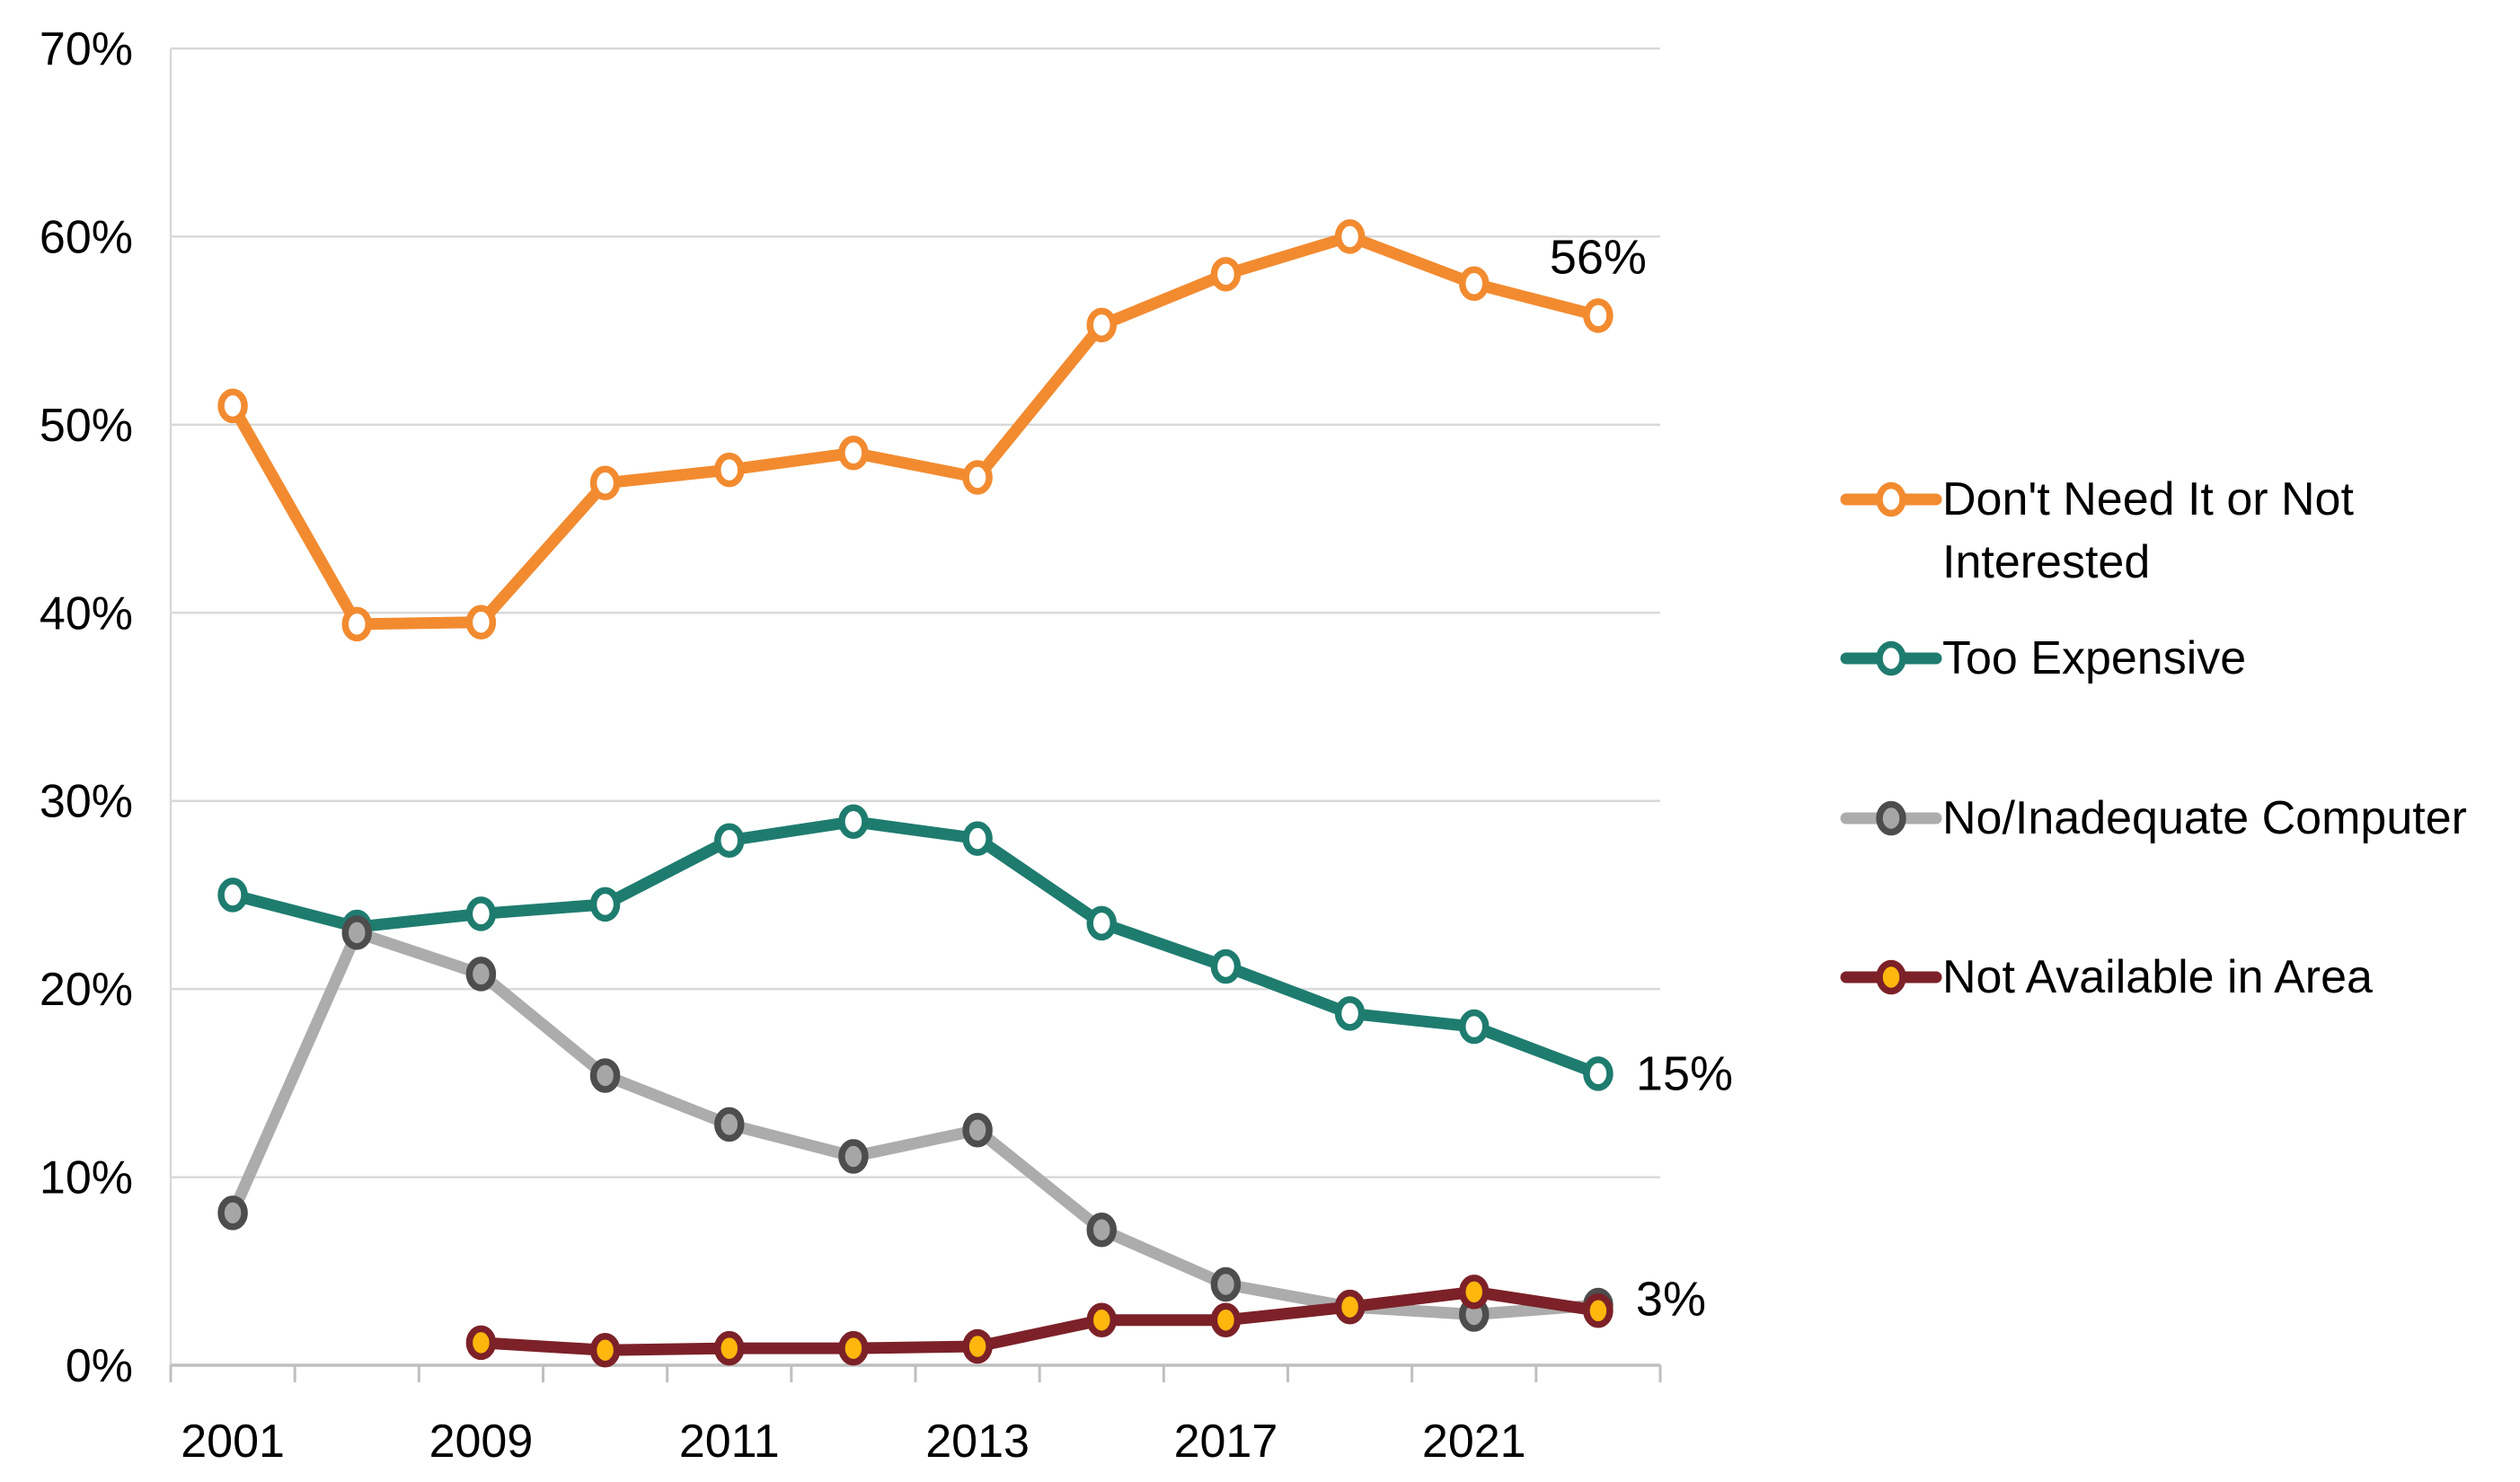 Image resolution: width=2520 pixels, height=1482 pixels. Describe the element at coordinates (481, 1343) in the screenshot. I see `data-point-not-available-in-area-2009` at that location.